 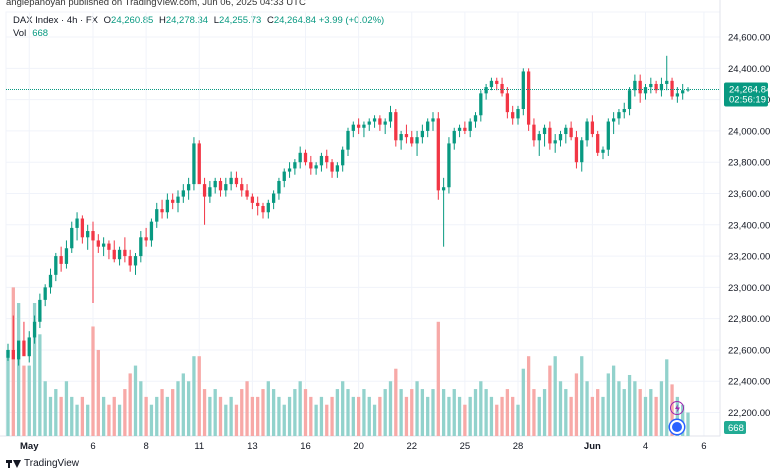 What do you see at coordinates (749, 350) in the screenshot?
I see `price-tick-label: 22,600.00` at bounding box center [749, 350].